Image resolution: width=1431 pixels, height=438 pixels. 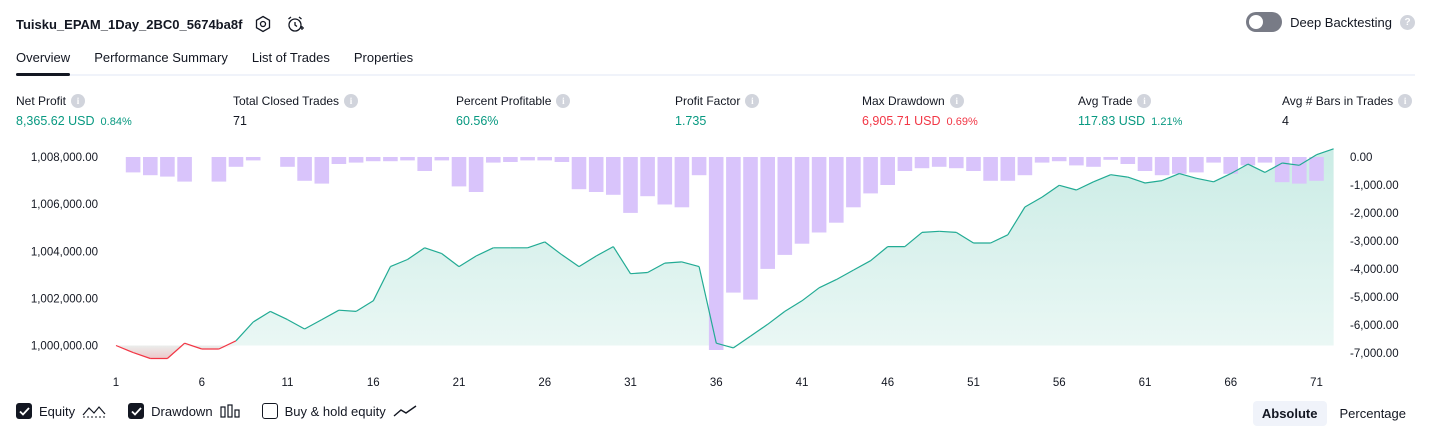 I want to click on legend-buy-hold: Buy & hold equity, so click(x=339, y=411).